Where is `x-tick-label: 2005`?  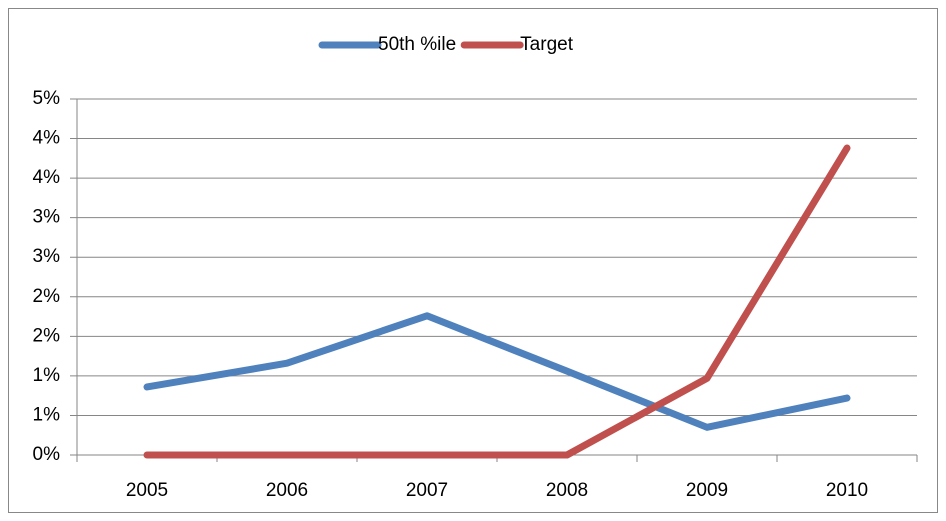
x-tick-label: 2005 is located at coordinates (147, 490).